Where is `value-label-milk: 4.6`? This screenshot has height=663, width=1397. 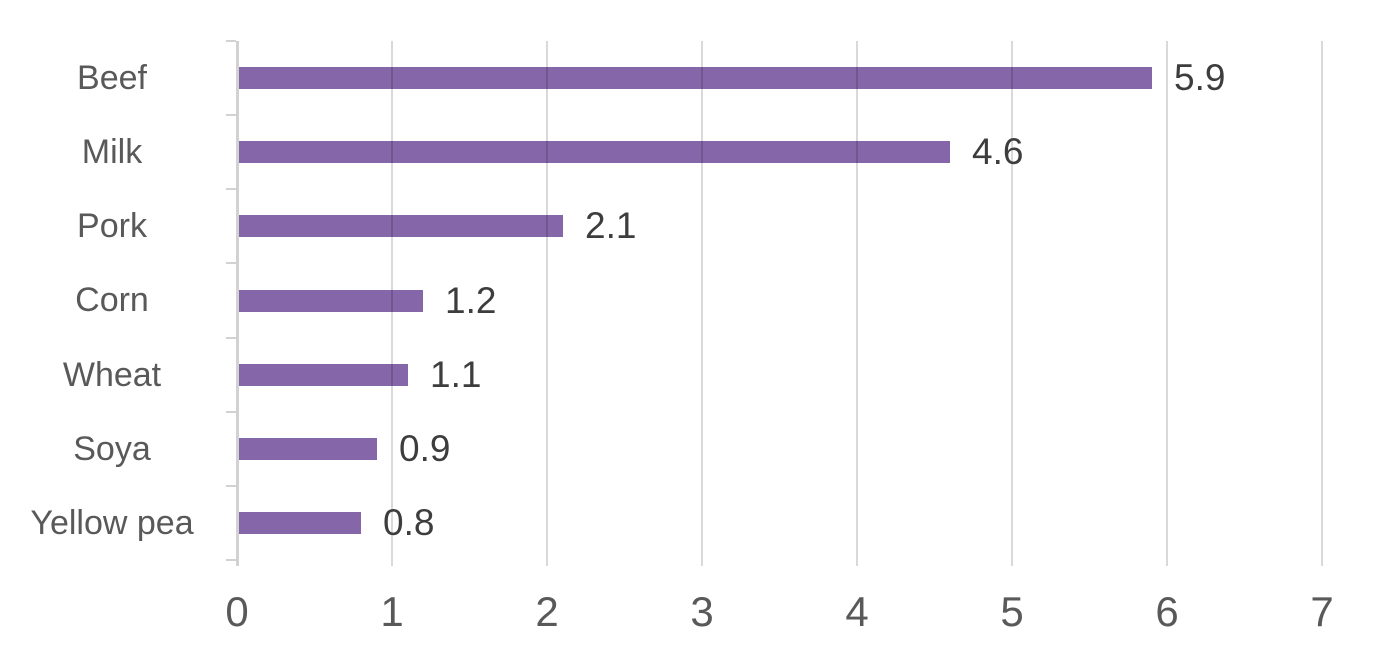
value-label-milk: 4.6 is located at coordinates (998, 151).